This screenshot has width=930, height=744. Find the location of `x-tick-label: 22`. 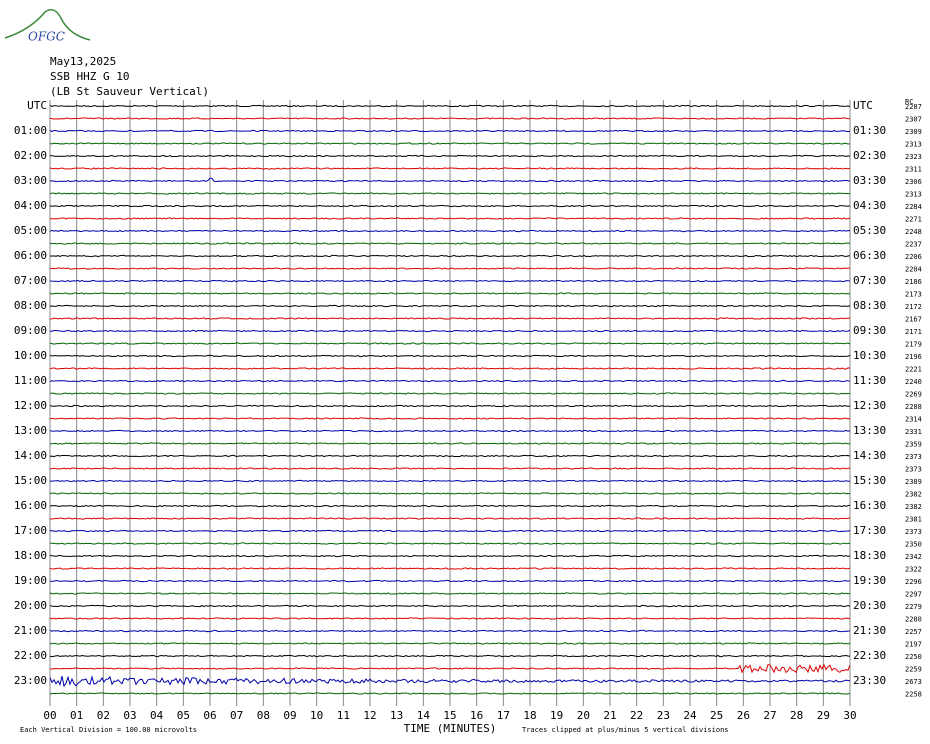

x-tick-label: 22 is located at coordinates (636, 715).